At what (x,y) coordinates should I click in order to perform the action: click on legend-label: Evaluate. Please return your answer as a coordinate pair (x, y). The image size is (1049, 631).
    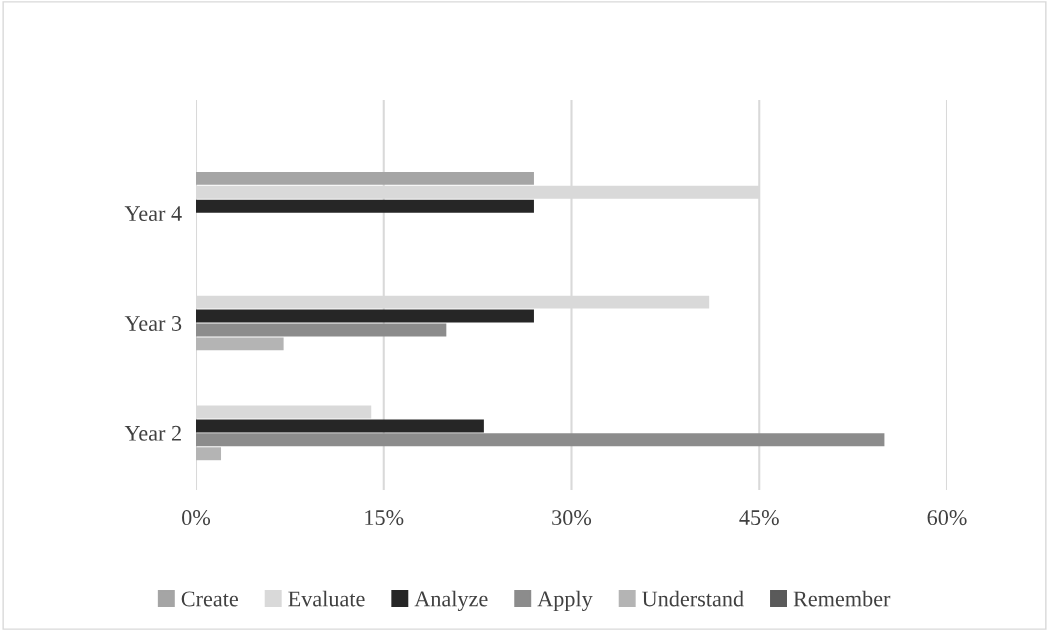
    Looking at the image, I should click on (326, 598).